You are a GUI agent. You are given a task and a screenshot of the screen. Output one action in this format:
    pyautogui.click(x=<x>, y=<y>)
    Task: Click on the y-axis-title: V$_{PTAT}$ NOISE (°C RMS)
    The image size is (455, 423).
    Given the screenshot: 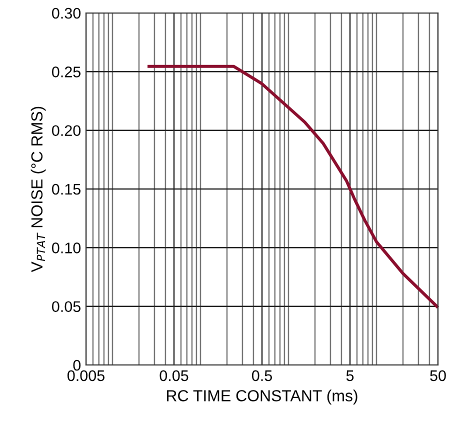 What is the action you would take?
    pyautogui.click(x=38, y=189)
    